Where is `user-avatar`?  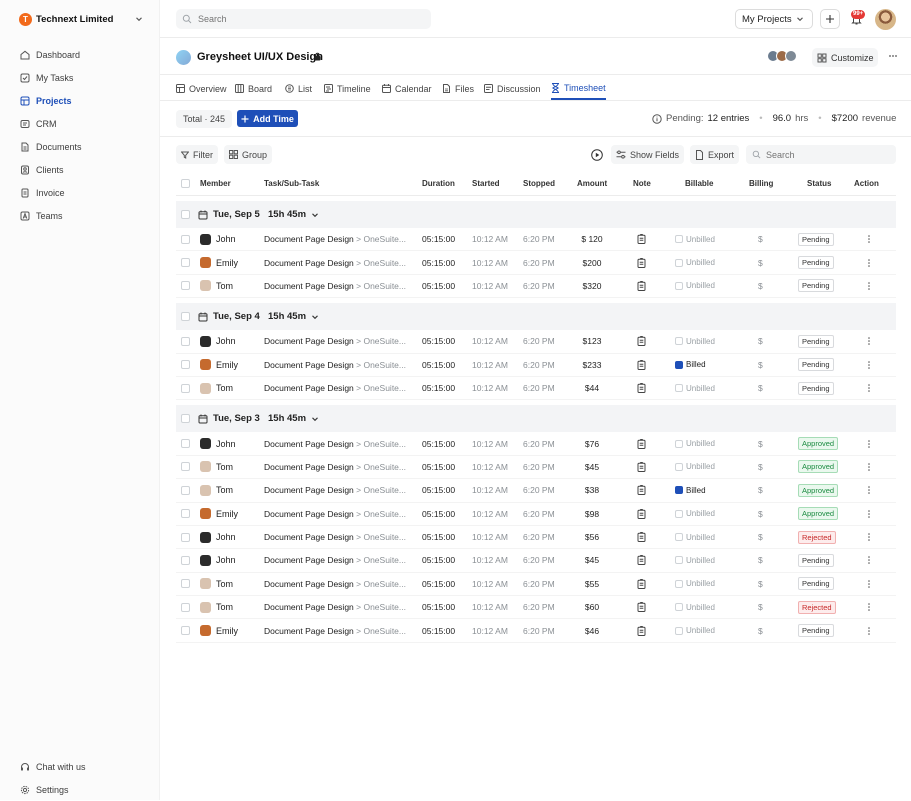
user-avatar is located at coordinates (885, 19).